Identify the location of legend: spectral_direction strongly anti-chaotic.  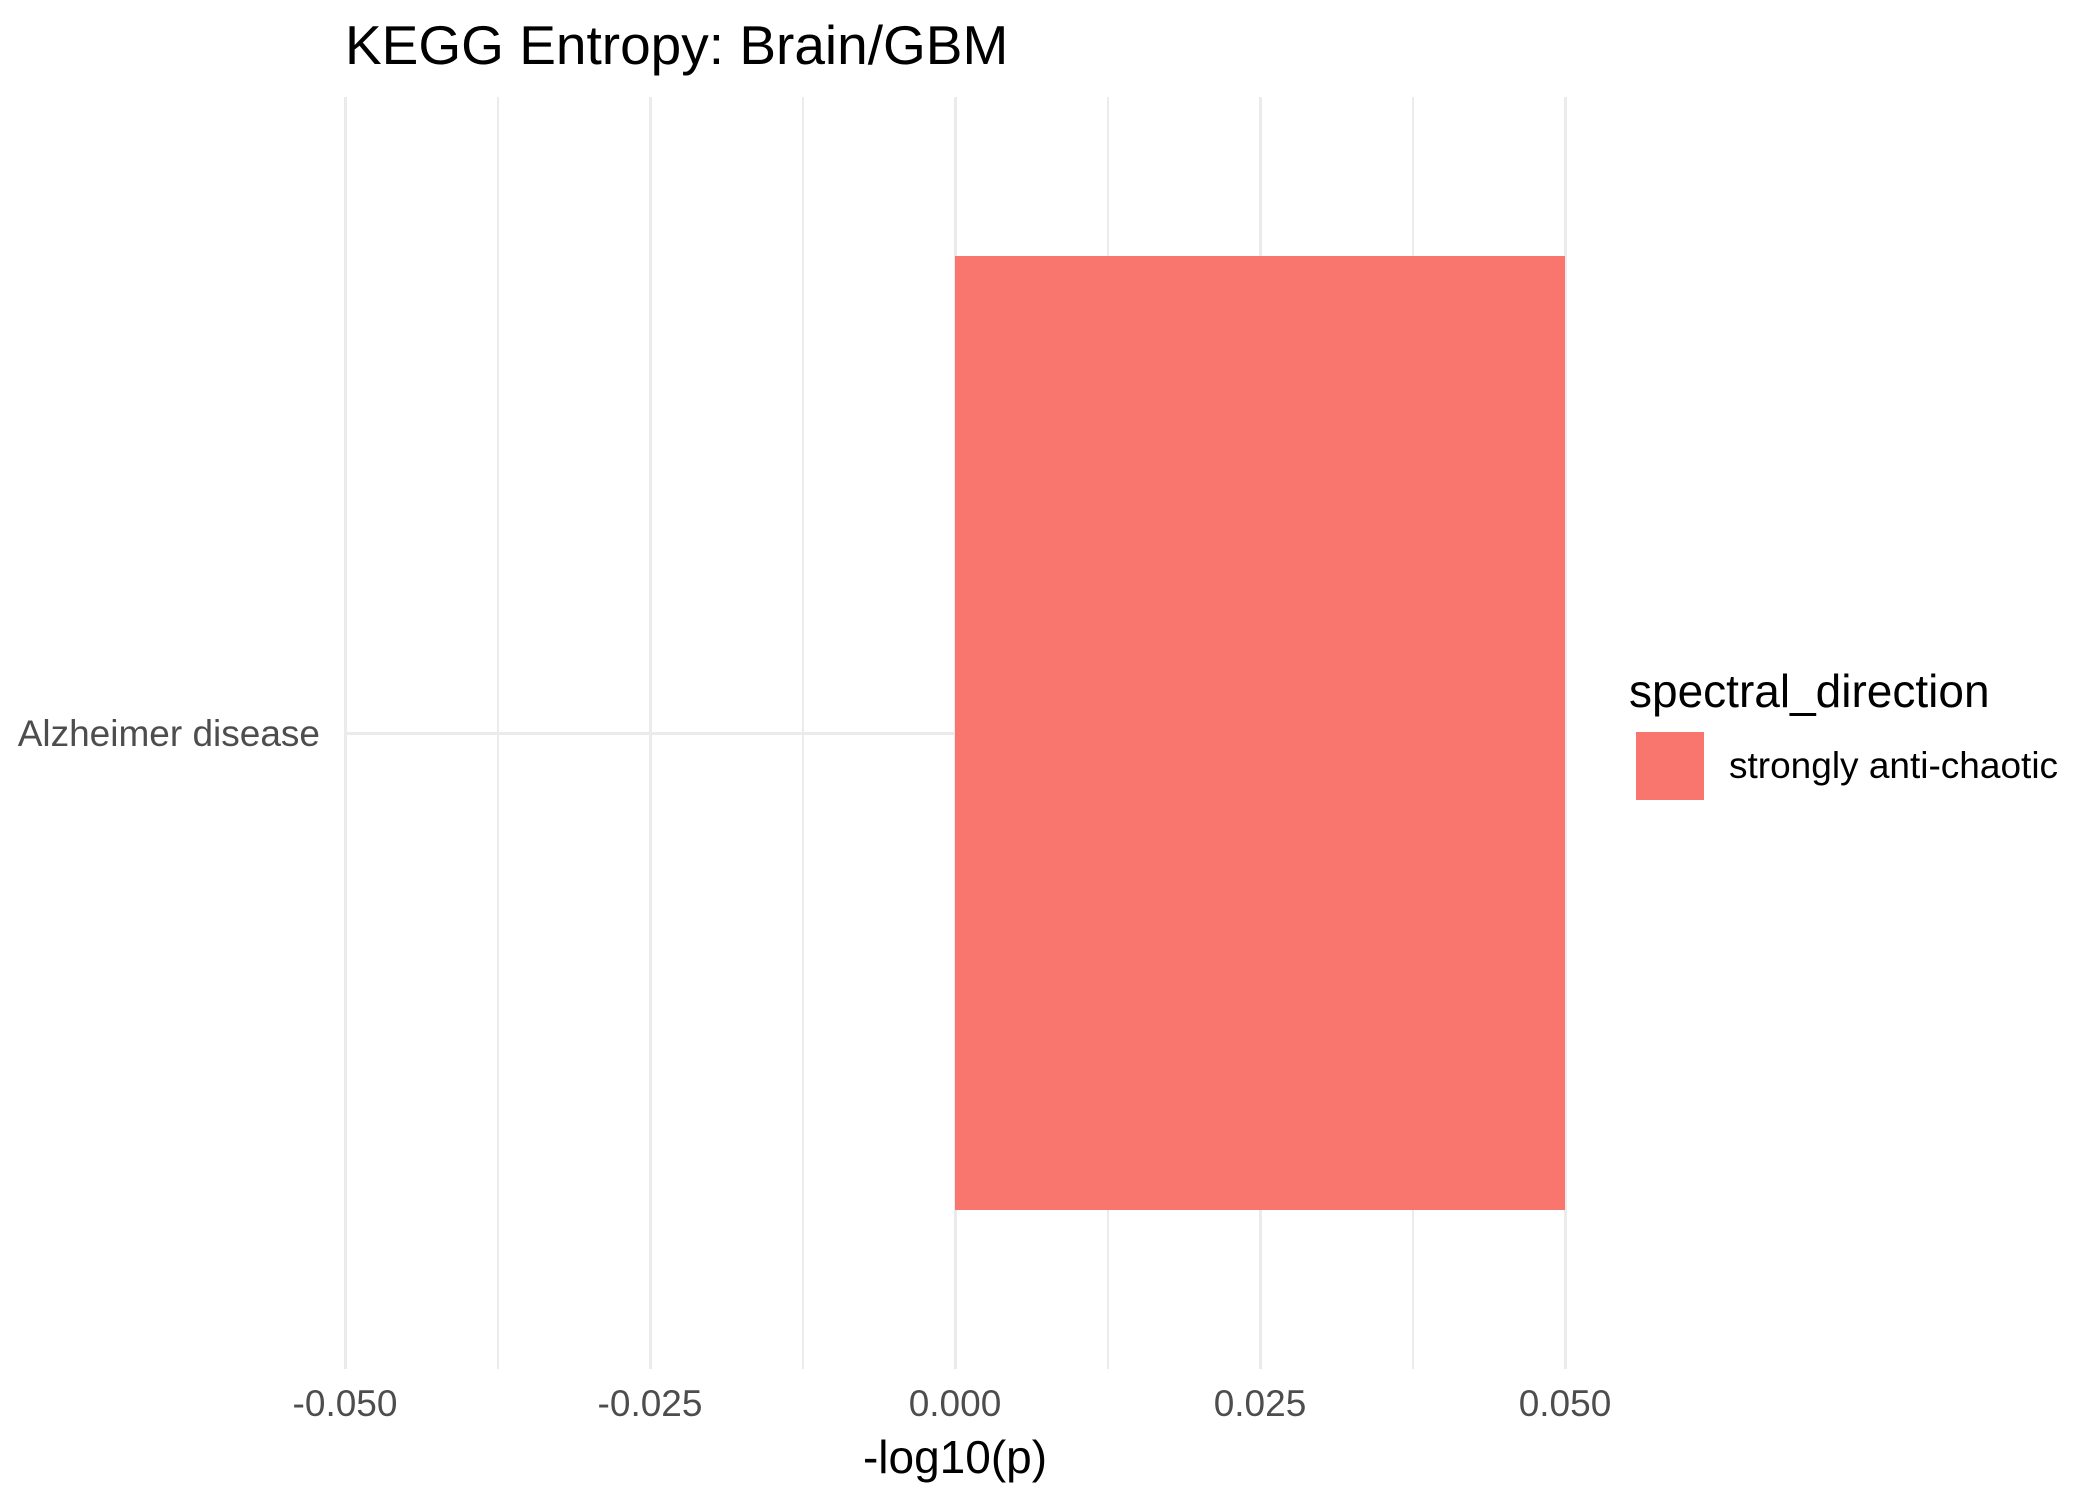
(1843, 733).